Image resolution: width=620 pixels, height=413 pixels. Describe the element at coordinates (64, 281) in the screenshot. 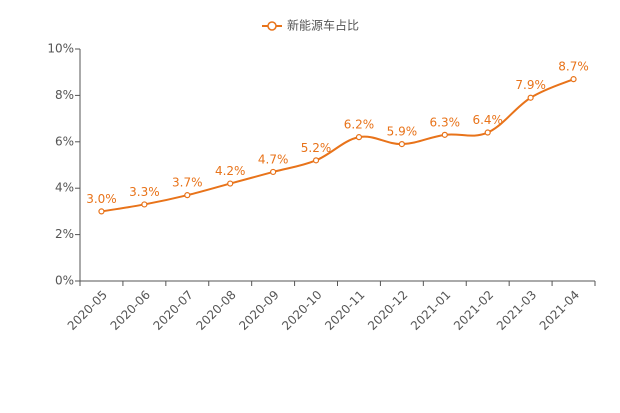

I see `y-tick-label: 0%` at that location.